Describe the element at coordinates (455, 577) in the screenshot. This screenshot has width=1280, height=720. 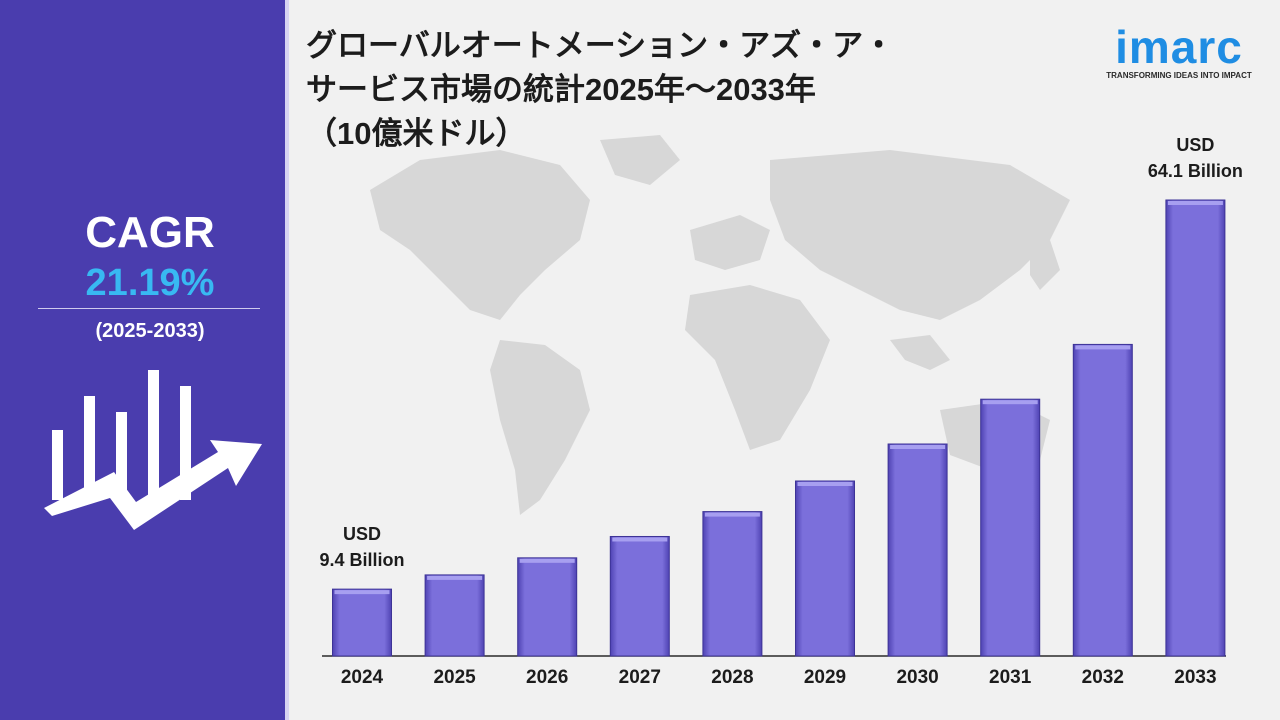
I see `bar-highlight-2025` at that location.